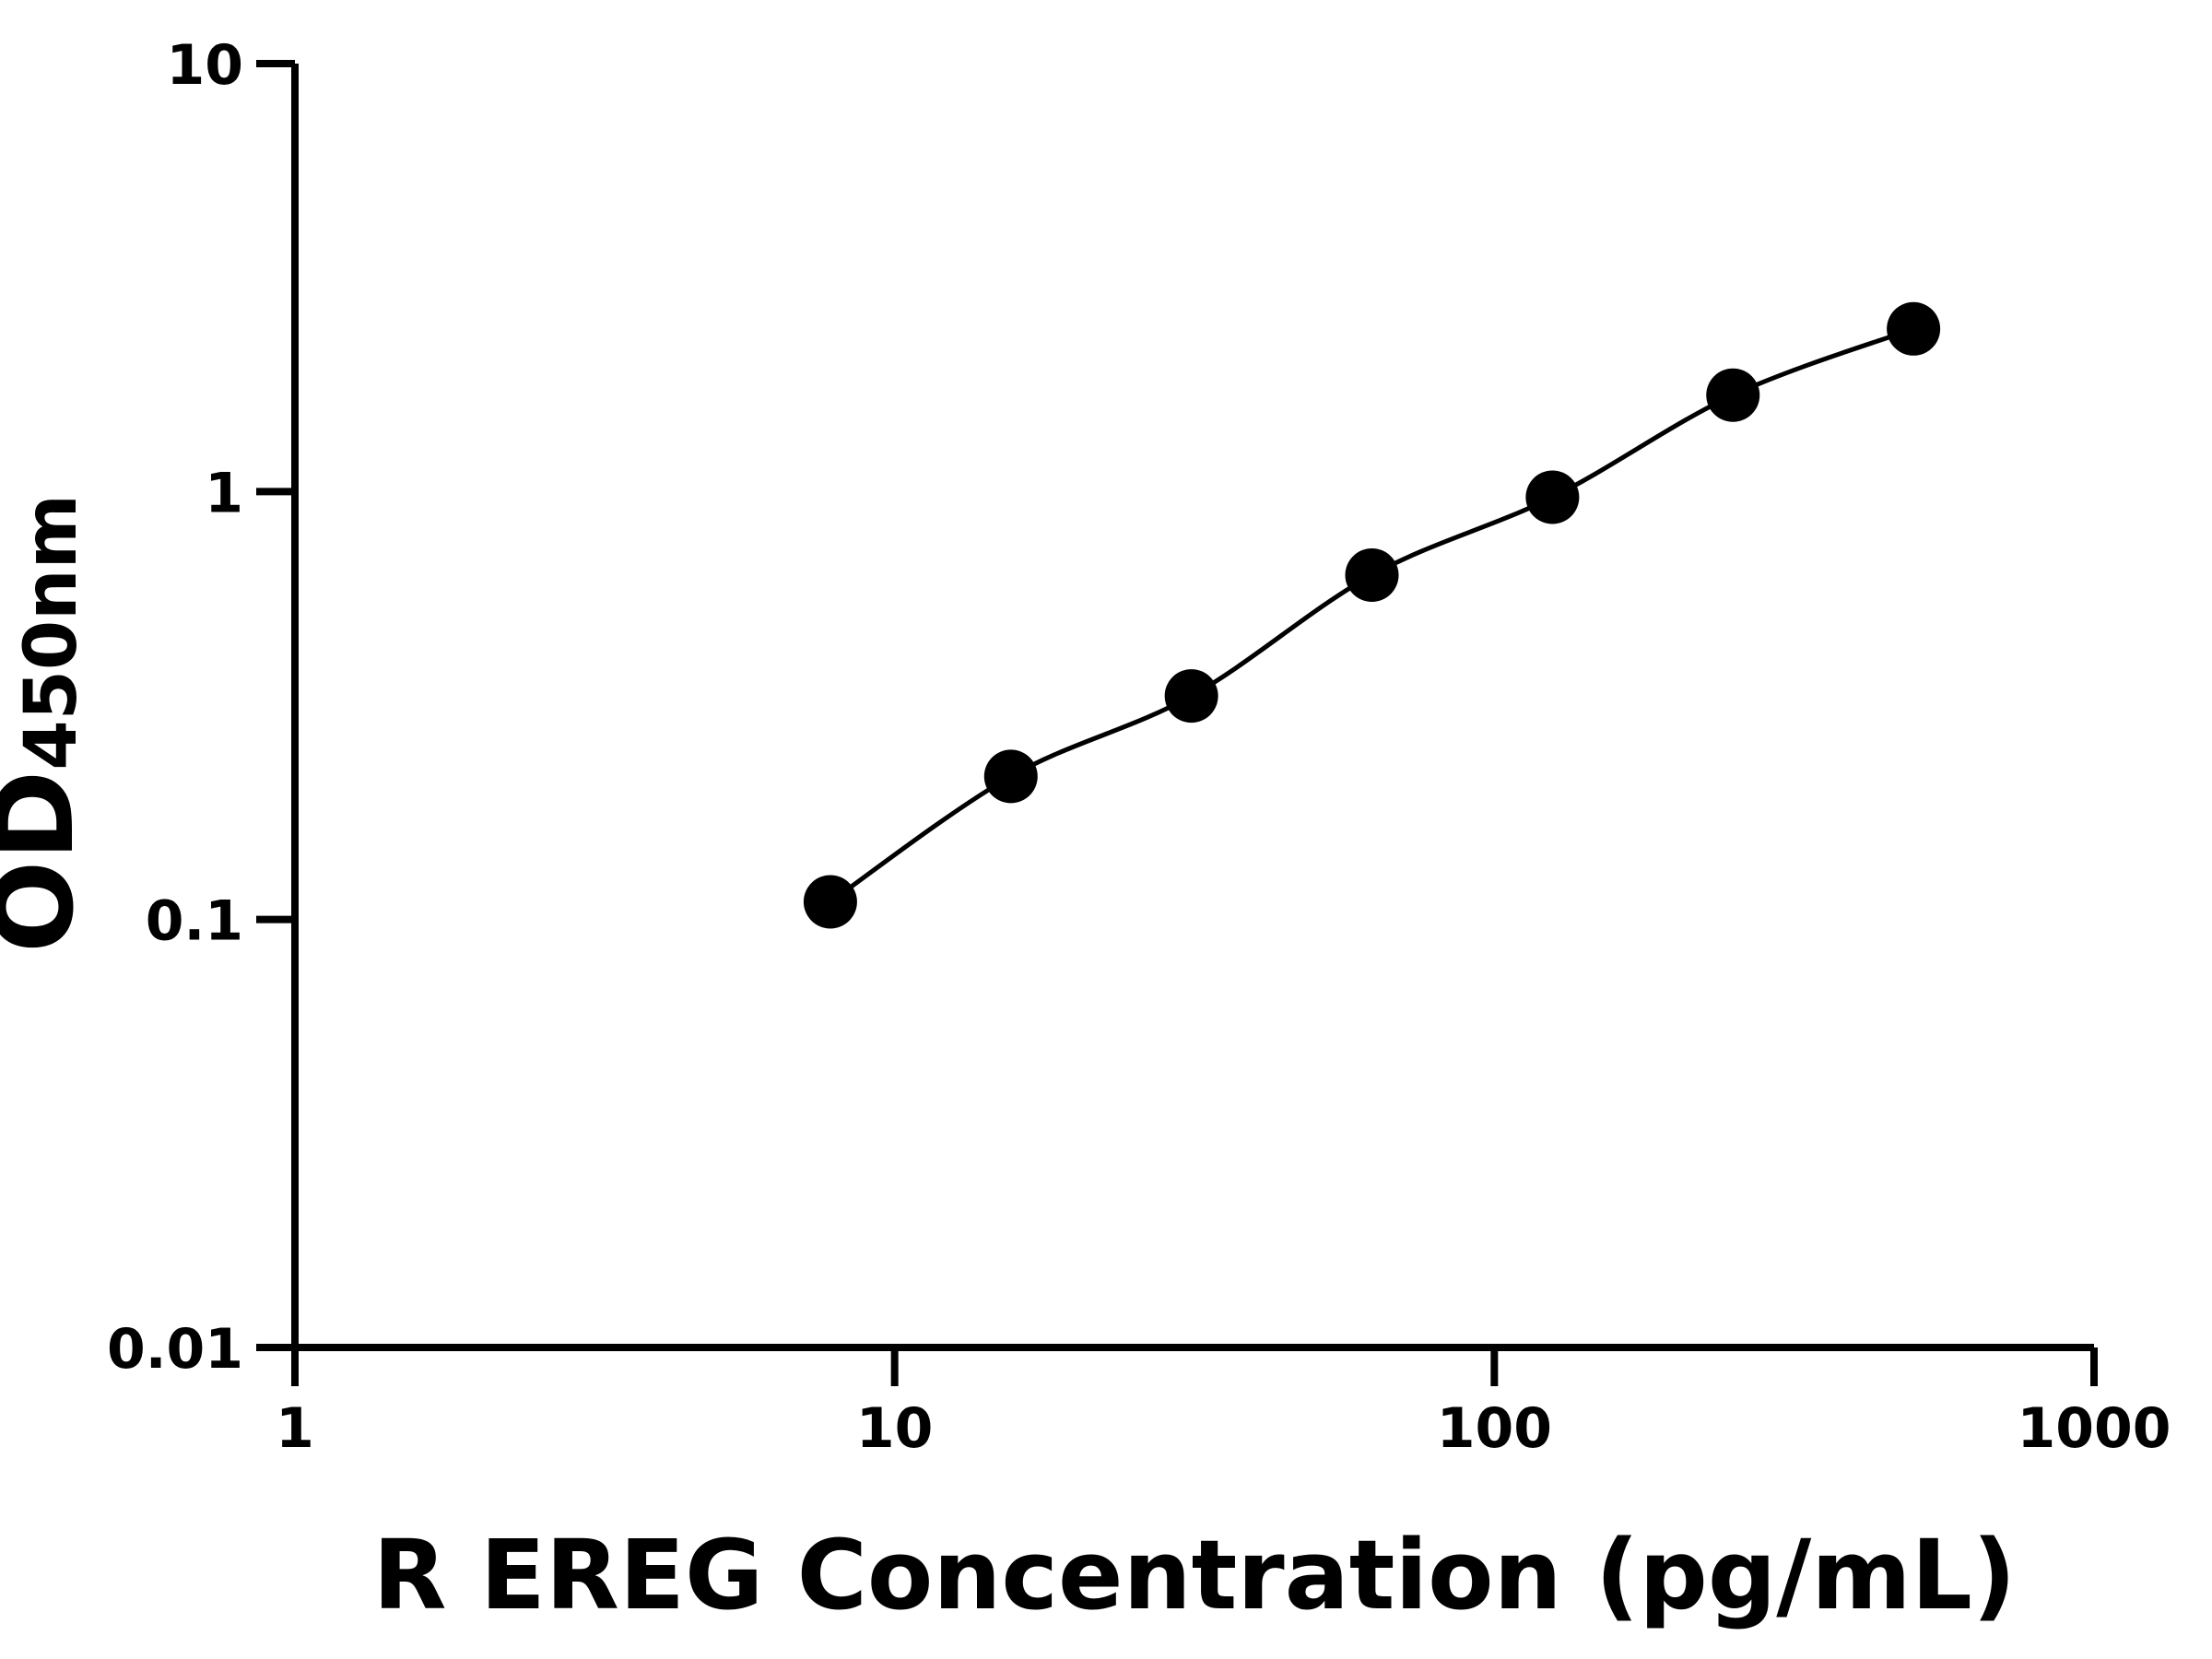  I want to click on y-tick-label: 10, so click(205, 65).